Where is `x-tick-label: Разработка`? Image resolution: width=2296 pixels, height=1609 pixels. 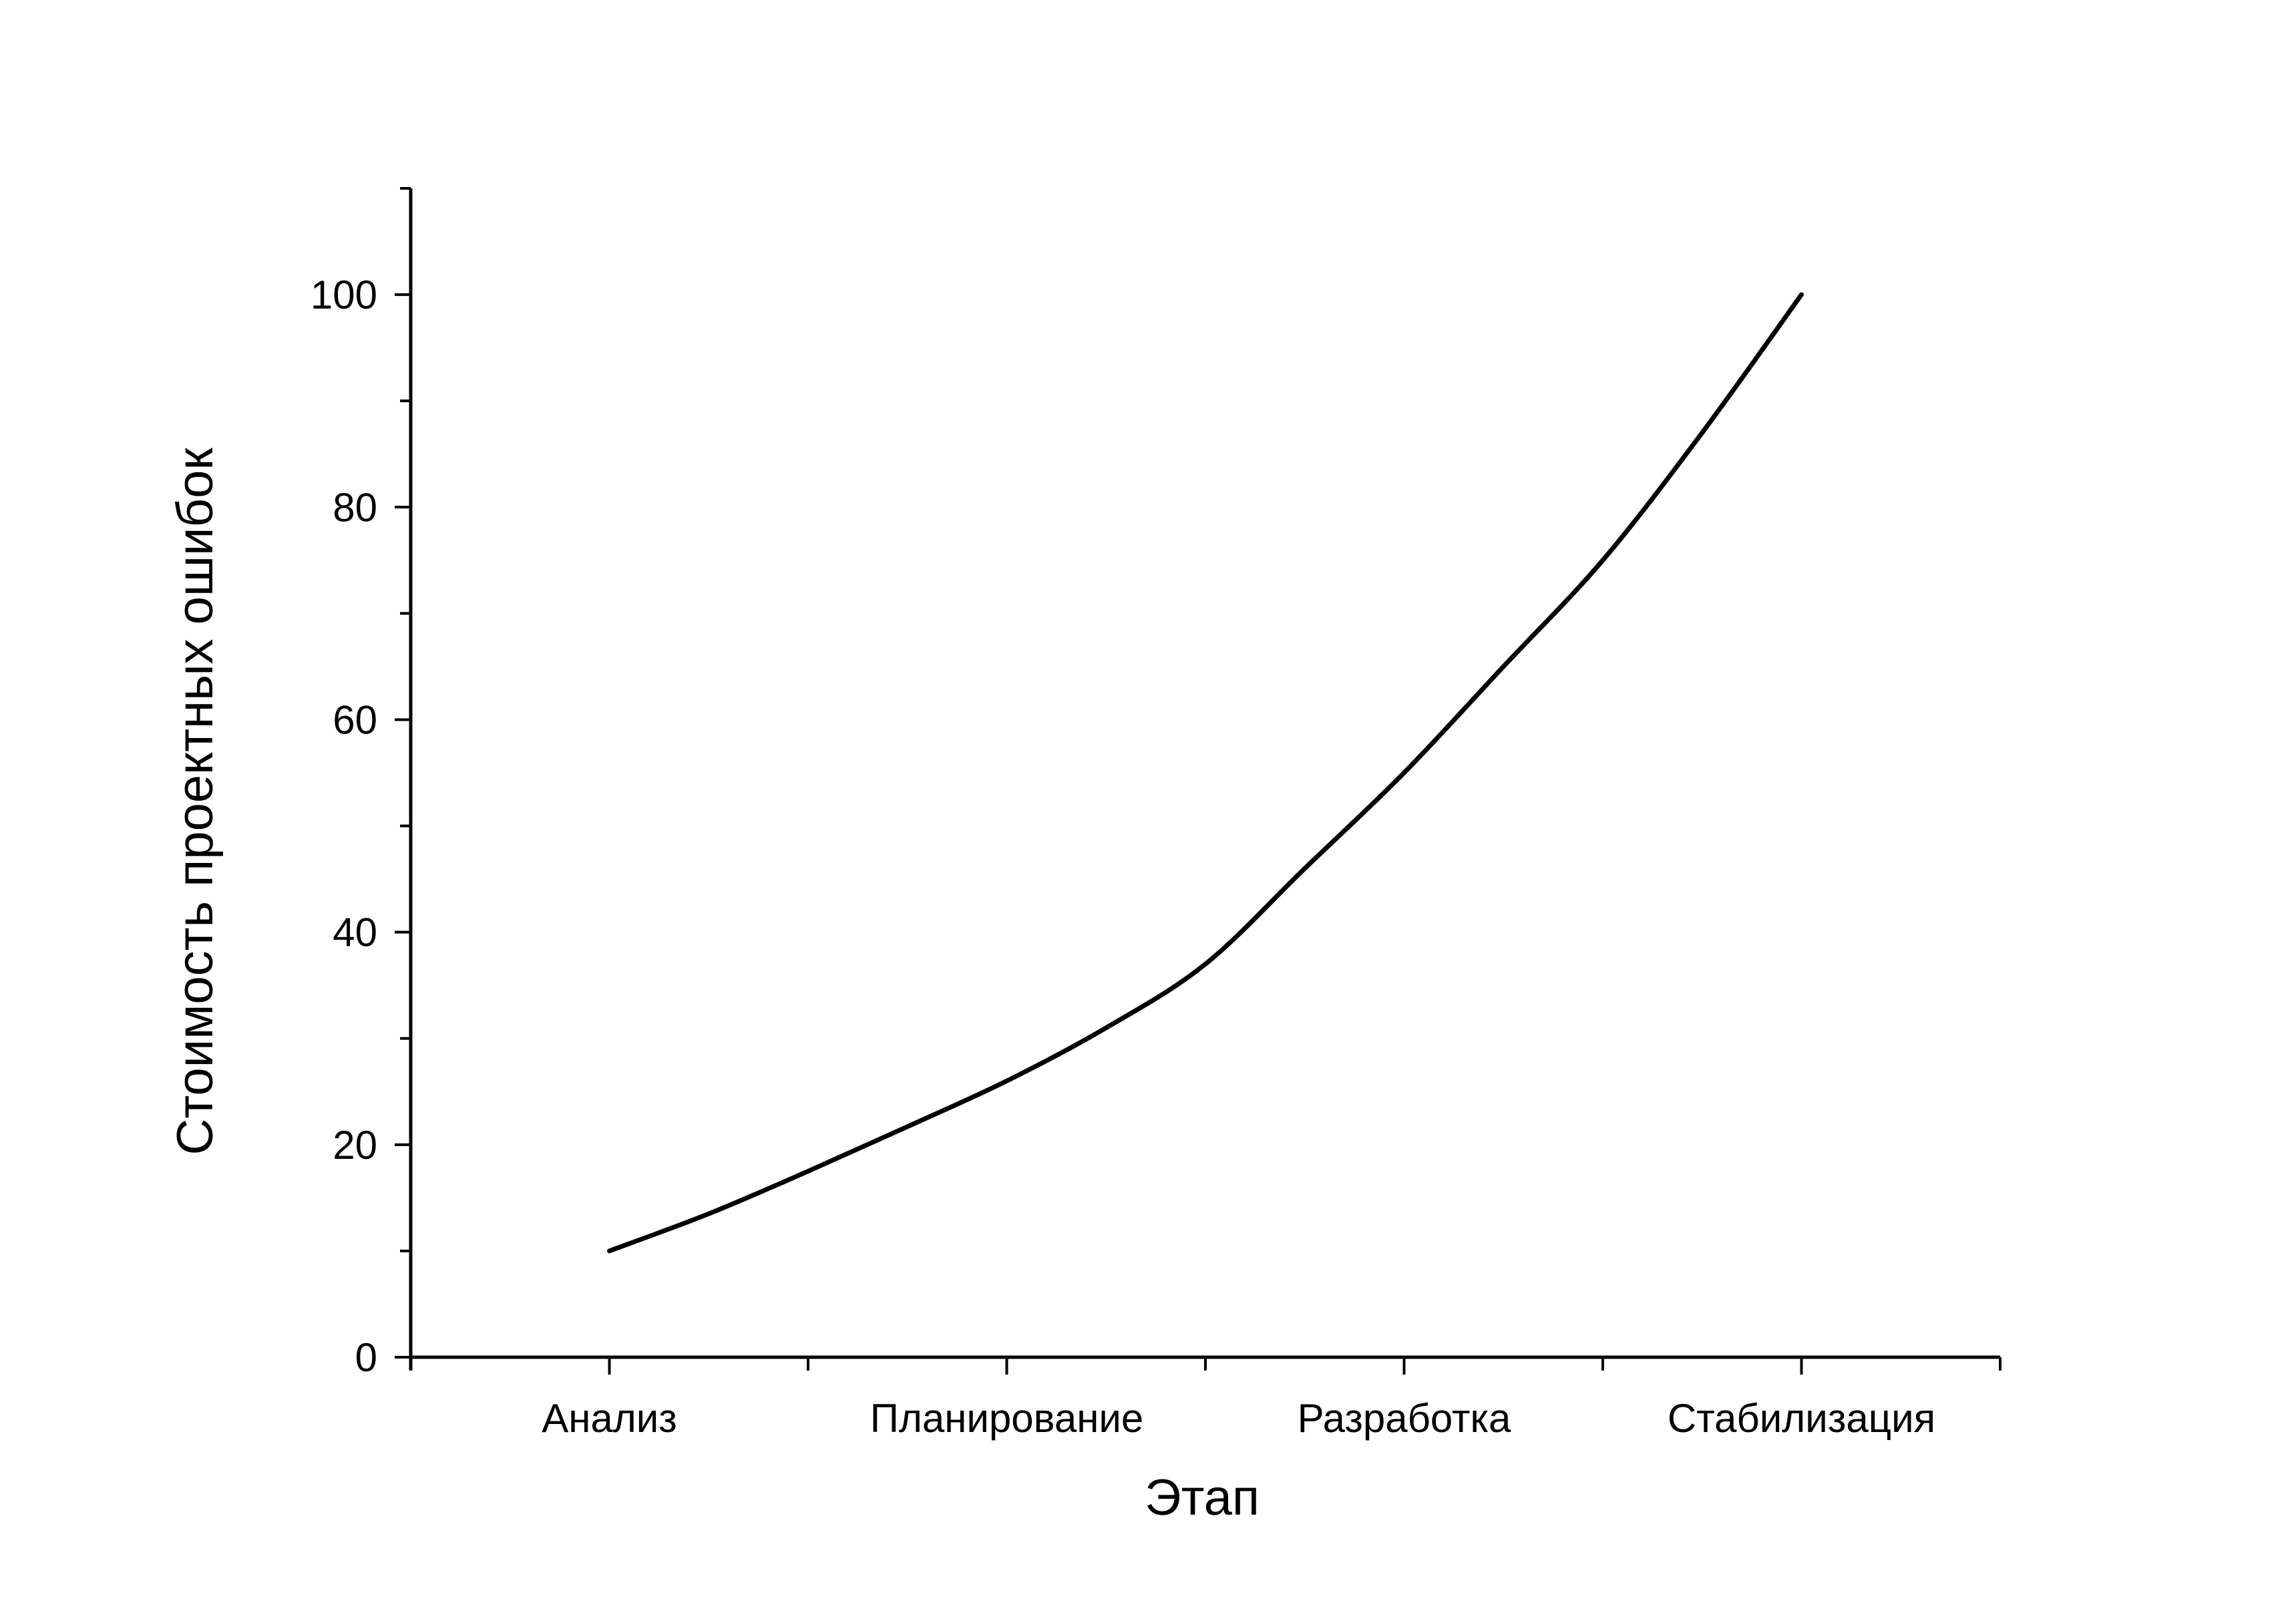
x-tick-label: Разработка is located at coordinates (1404, 1418).